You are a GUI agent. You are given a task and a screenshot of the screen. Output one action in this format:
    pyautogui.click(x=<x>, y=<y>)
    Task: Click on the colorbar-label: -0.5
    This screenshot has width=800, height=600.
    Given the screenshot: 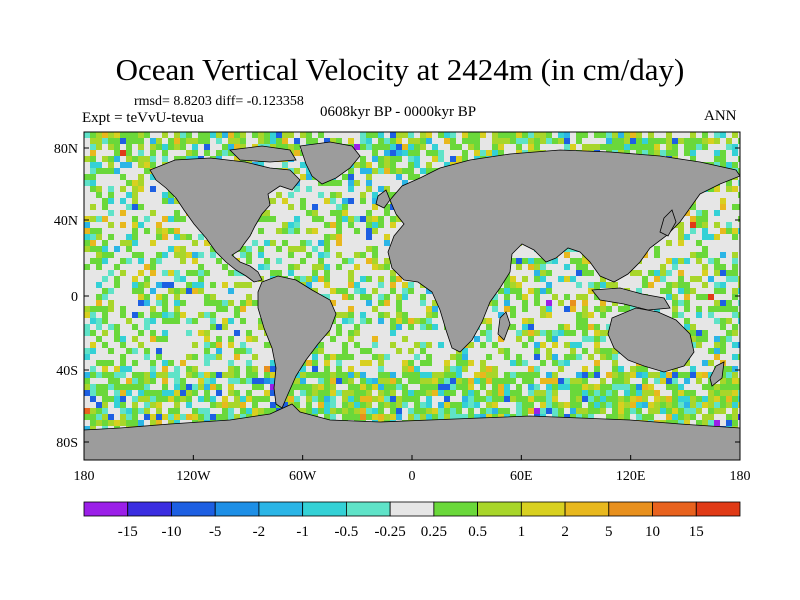 What is the action you would take?
    pyautogui.click(x=347, y=532)
    